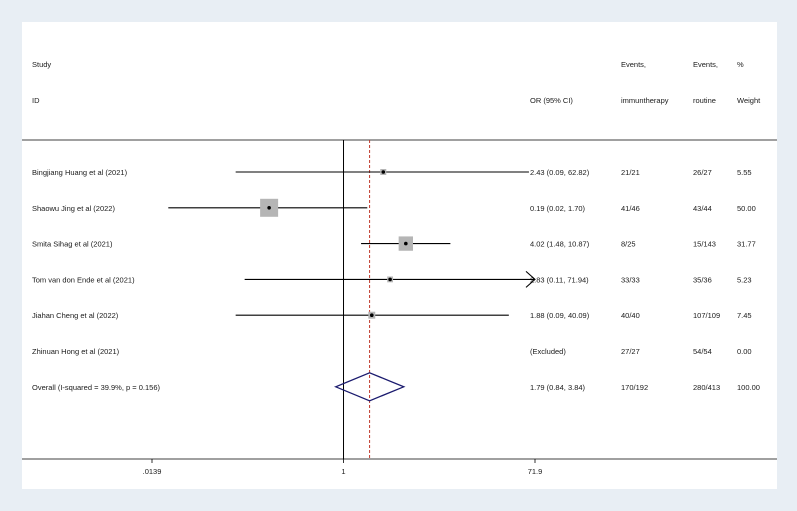 Image resolution: width=797 pixels, height=511 pixels. Describe the element at coordinates (702, 172) in the screenshot. I see `study-events-routine: 26/27` at that location.